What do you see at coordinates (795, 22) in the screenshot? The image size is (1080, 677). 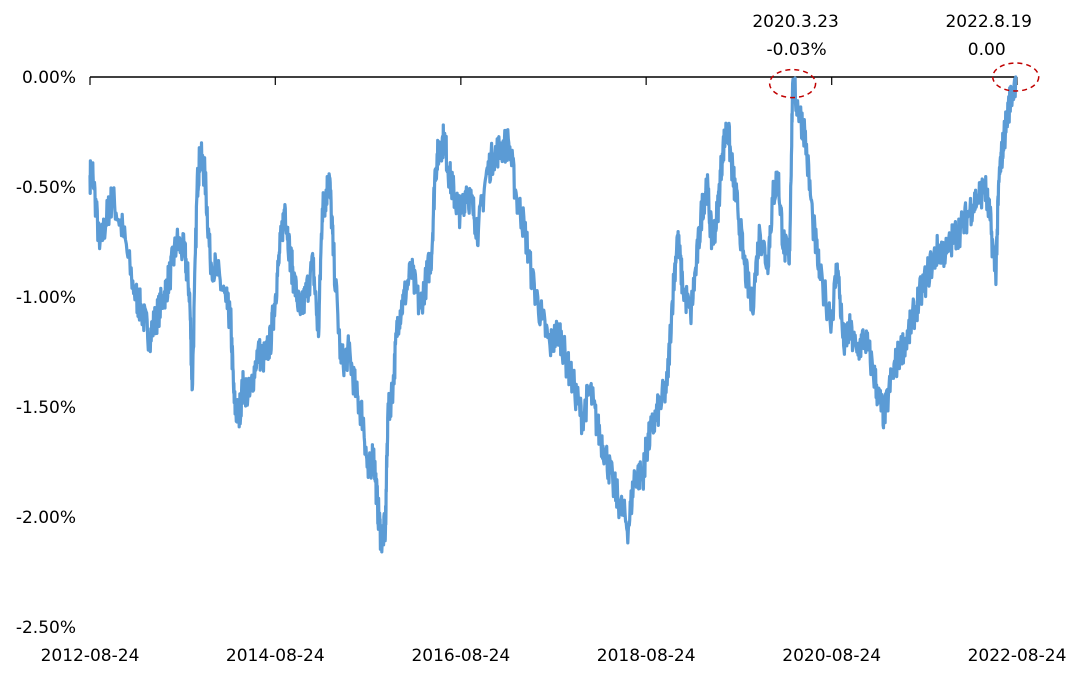 I see `annotation-date-label: 2020.3.23` at bounding box center [795, 22].